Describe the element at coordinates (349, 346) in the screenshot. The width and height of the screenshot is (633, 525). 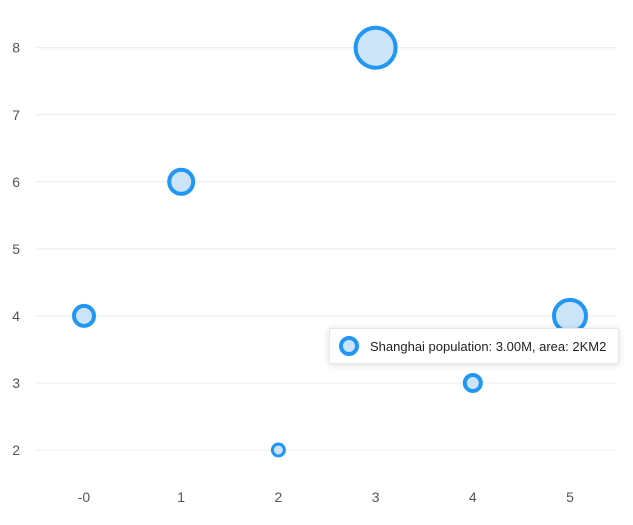
I see `tooltip-marker-icon` at that location.